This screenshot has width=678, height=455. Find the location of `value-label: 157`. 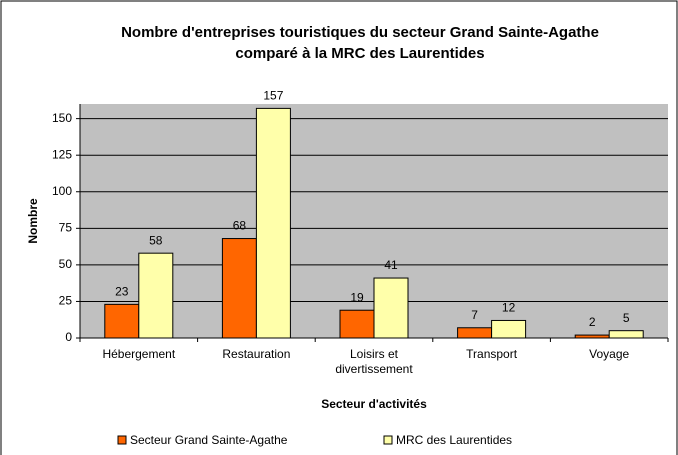

value-label: 157 is located at coordinates (273, 96).